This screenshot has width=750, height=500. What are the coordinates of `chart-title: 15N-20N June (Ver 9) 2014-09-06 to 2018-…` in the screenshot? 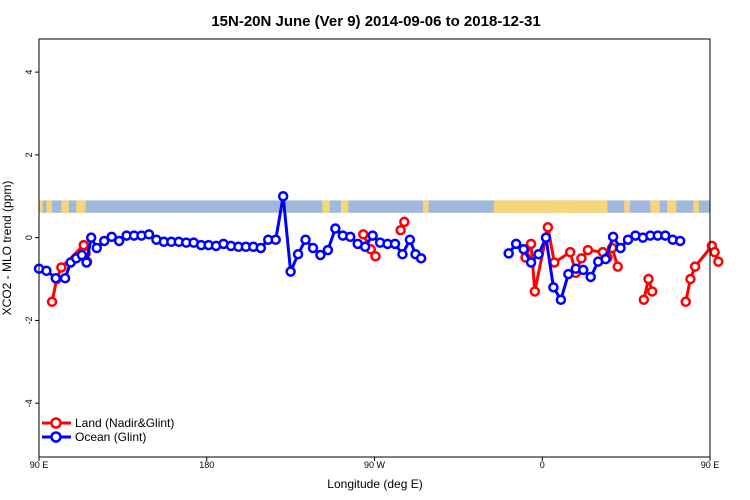 It's located at (375, 21).